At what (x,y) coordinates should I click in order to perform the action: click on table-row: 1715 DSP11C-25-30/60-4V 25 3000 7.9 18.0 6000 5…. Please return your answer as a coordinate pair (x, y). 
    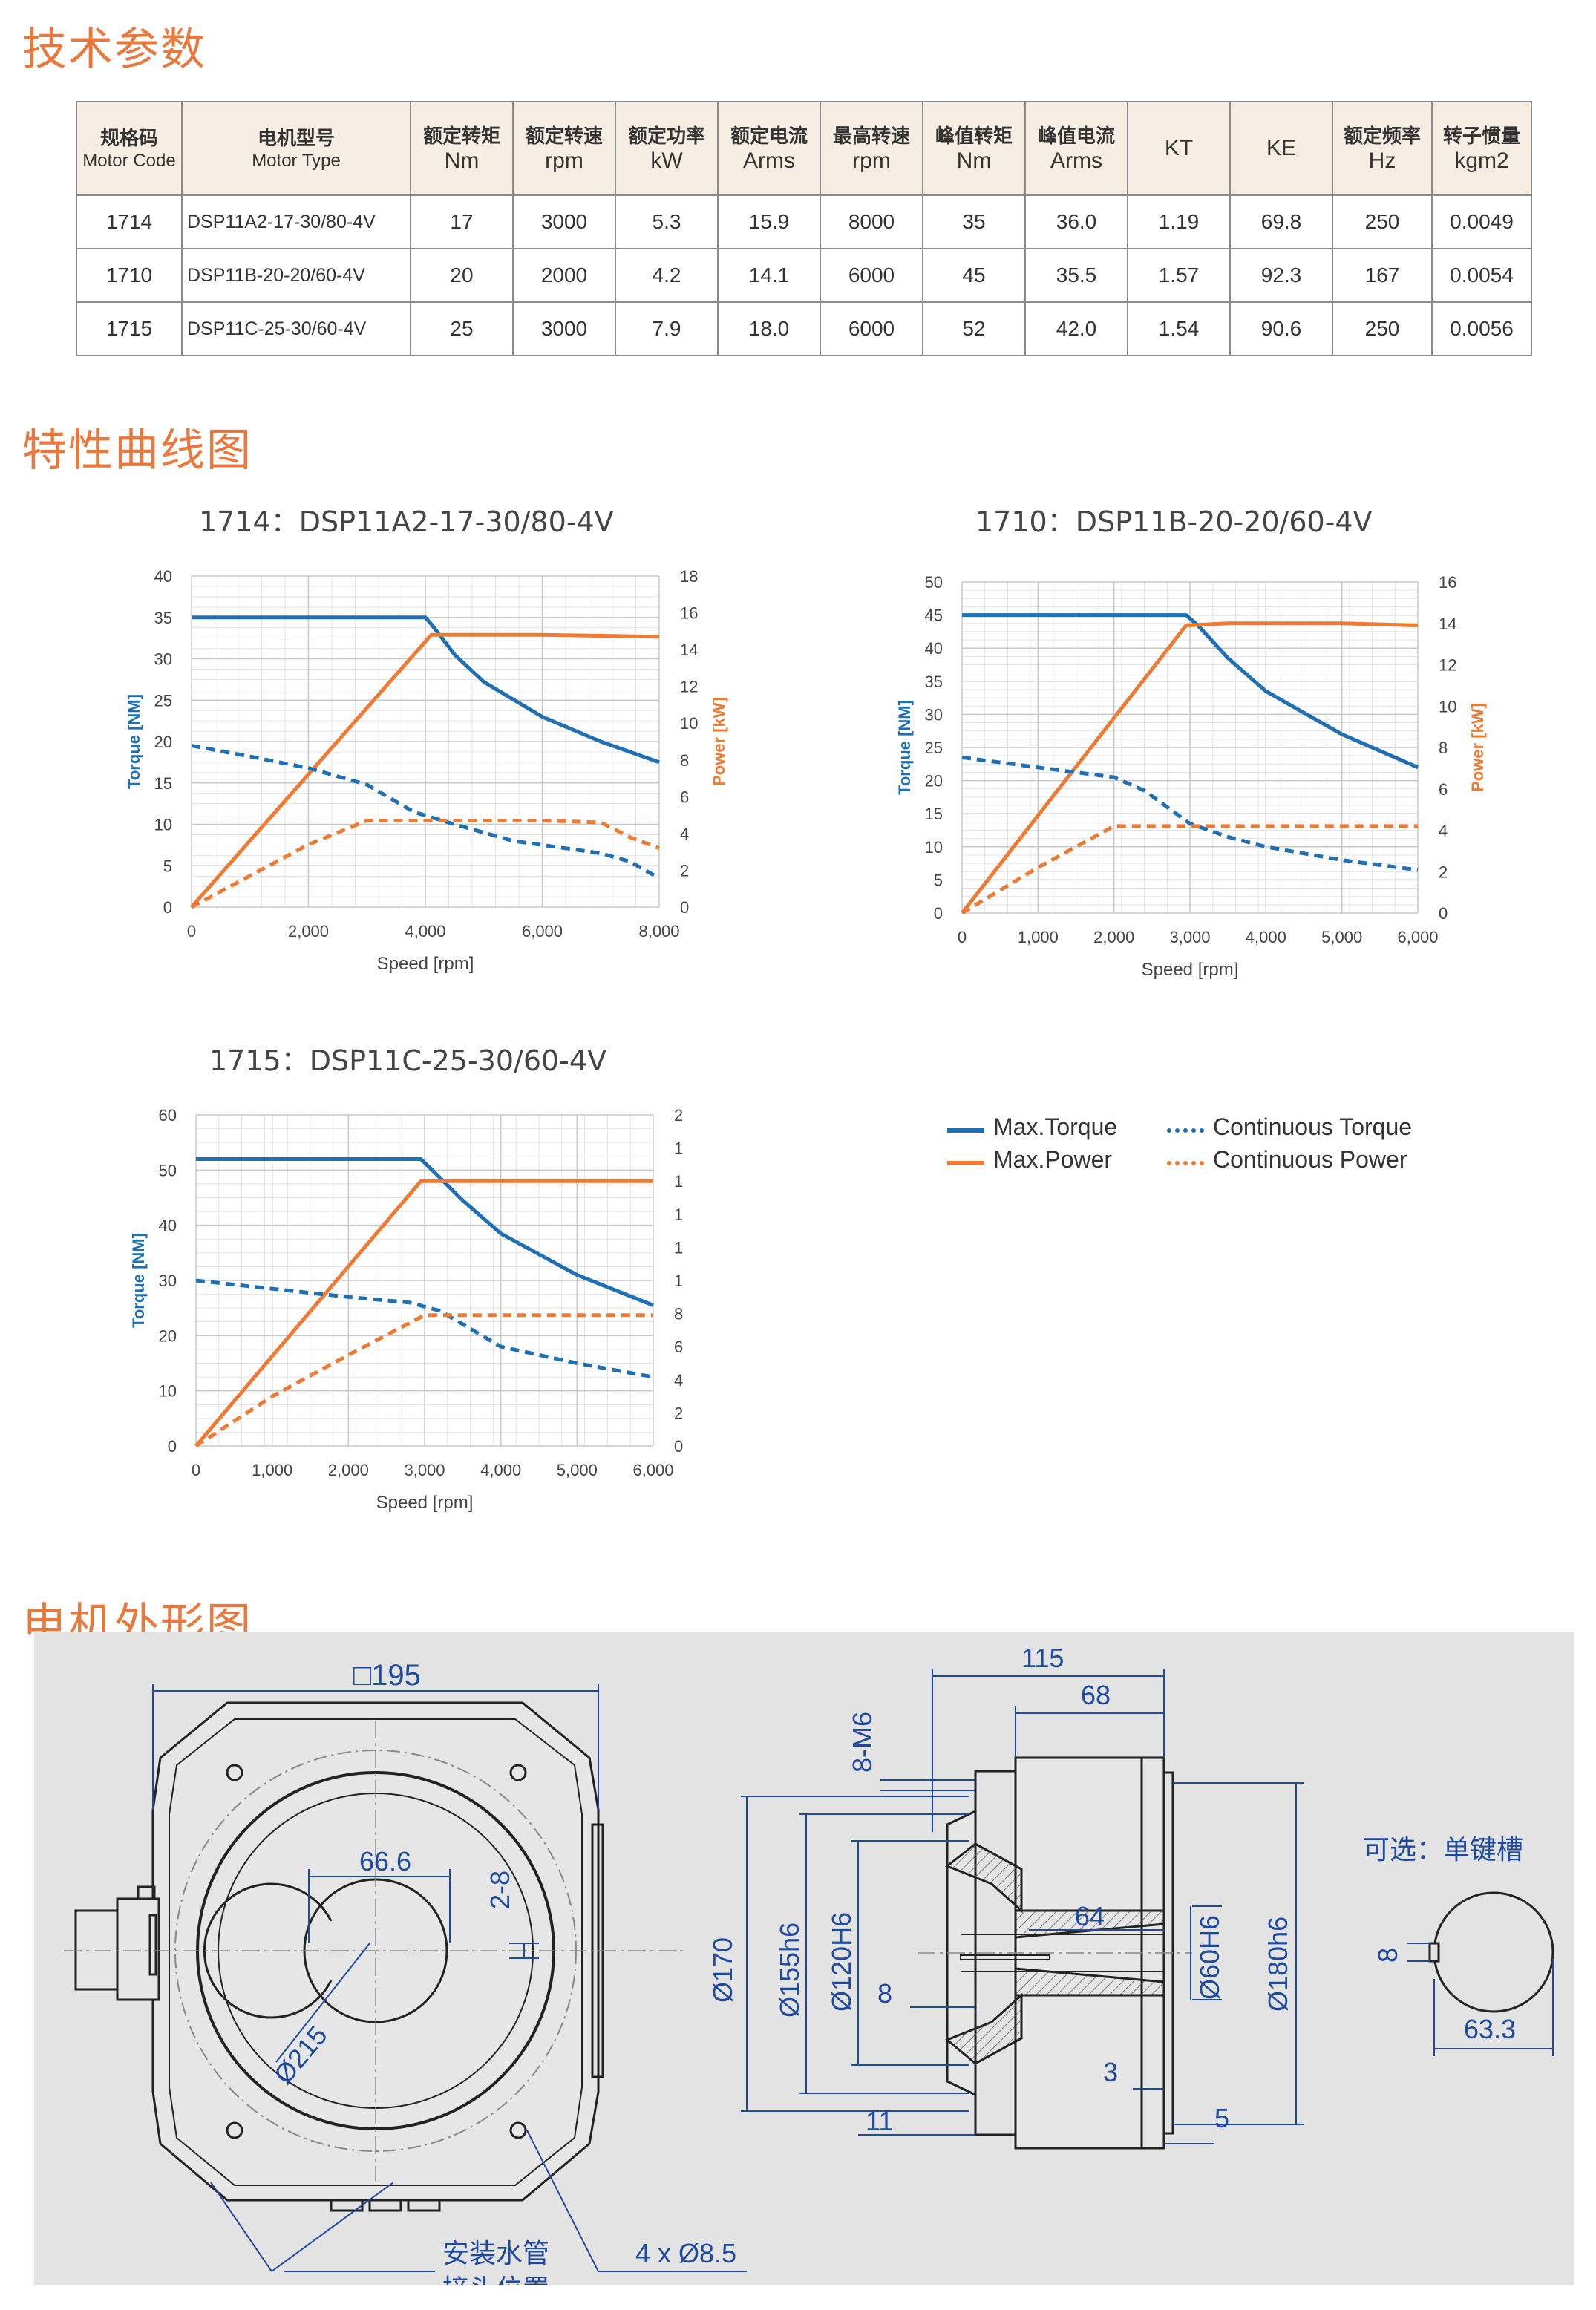
    Looking at the image, I should click on (804, 329).